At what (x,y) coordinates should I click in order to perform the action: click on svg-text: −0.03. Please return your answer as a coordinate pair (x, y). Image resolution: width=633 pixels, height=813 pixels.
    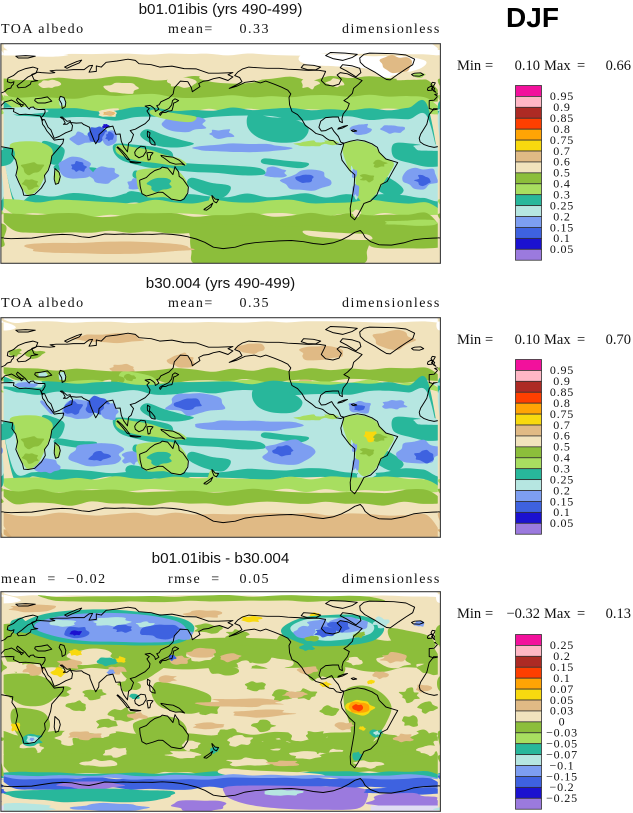
    Looking at the image, I should click on (562, 732).